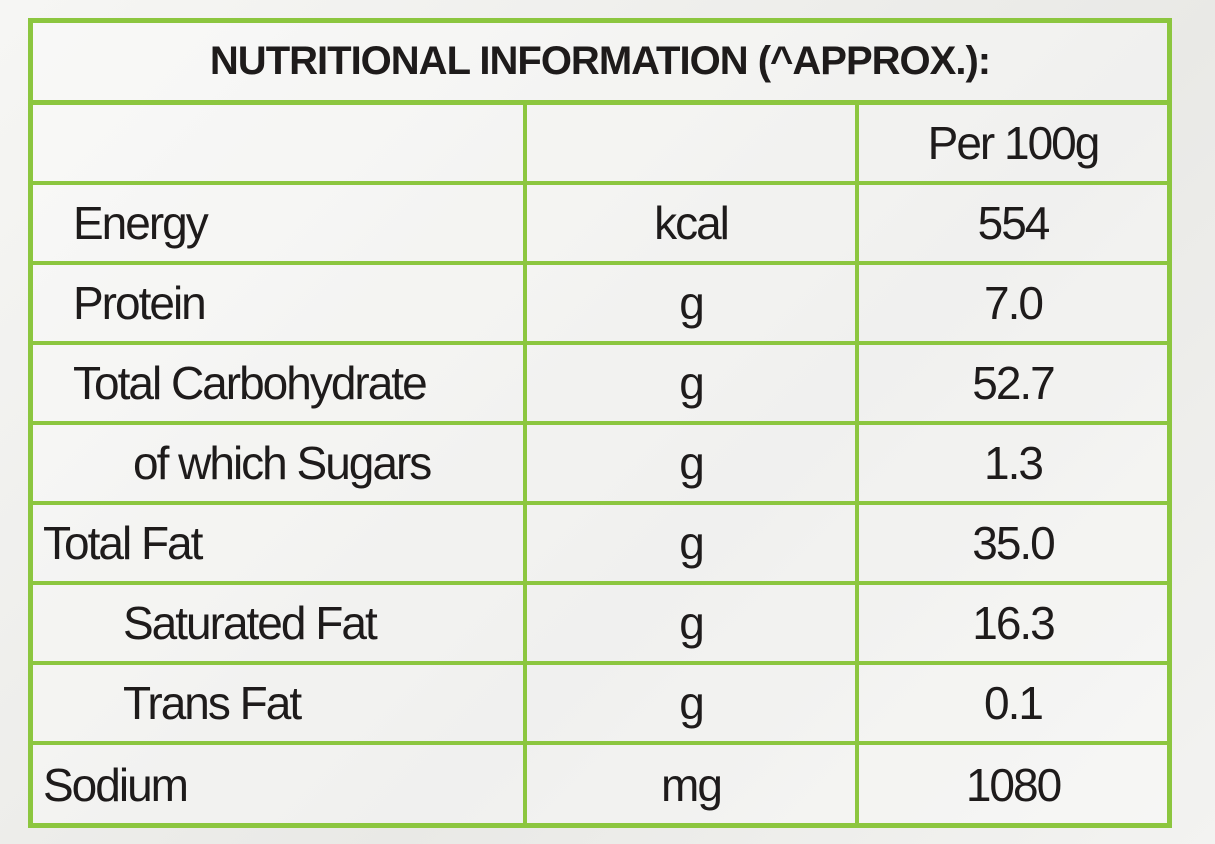 This screenshot has height=844, width=1215. Describe the element at coordinates (693, 225) in the screenshot. I see `unit: kcal` at that location.